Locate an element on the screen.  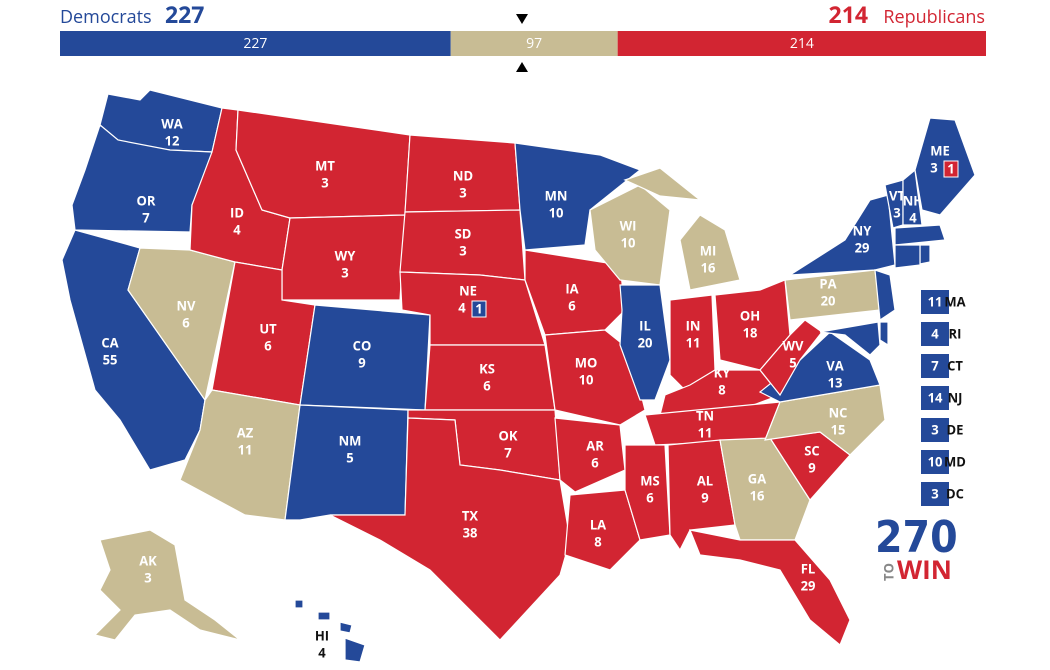
state-abbr: IA is located at coordinates (571, 288).